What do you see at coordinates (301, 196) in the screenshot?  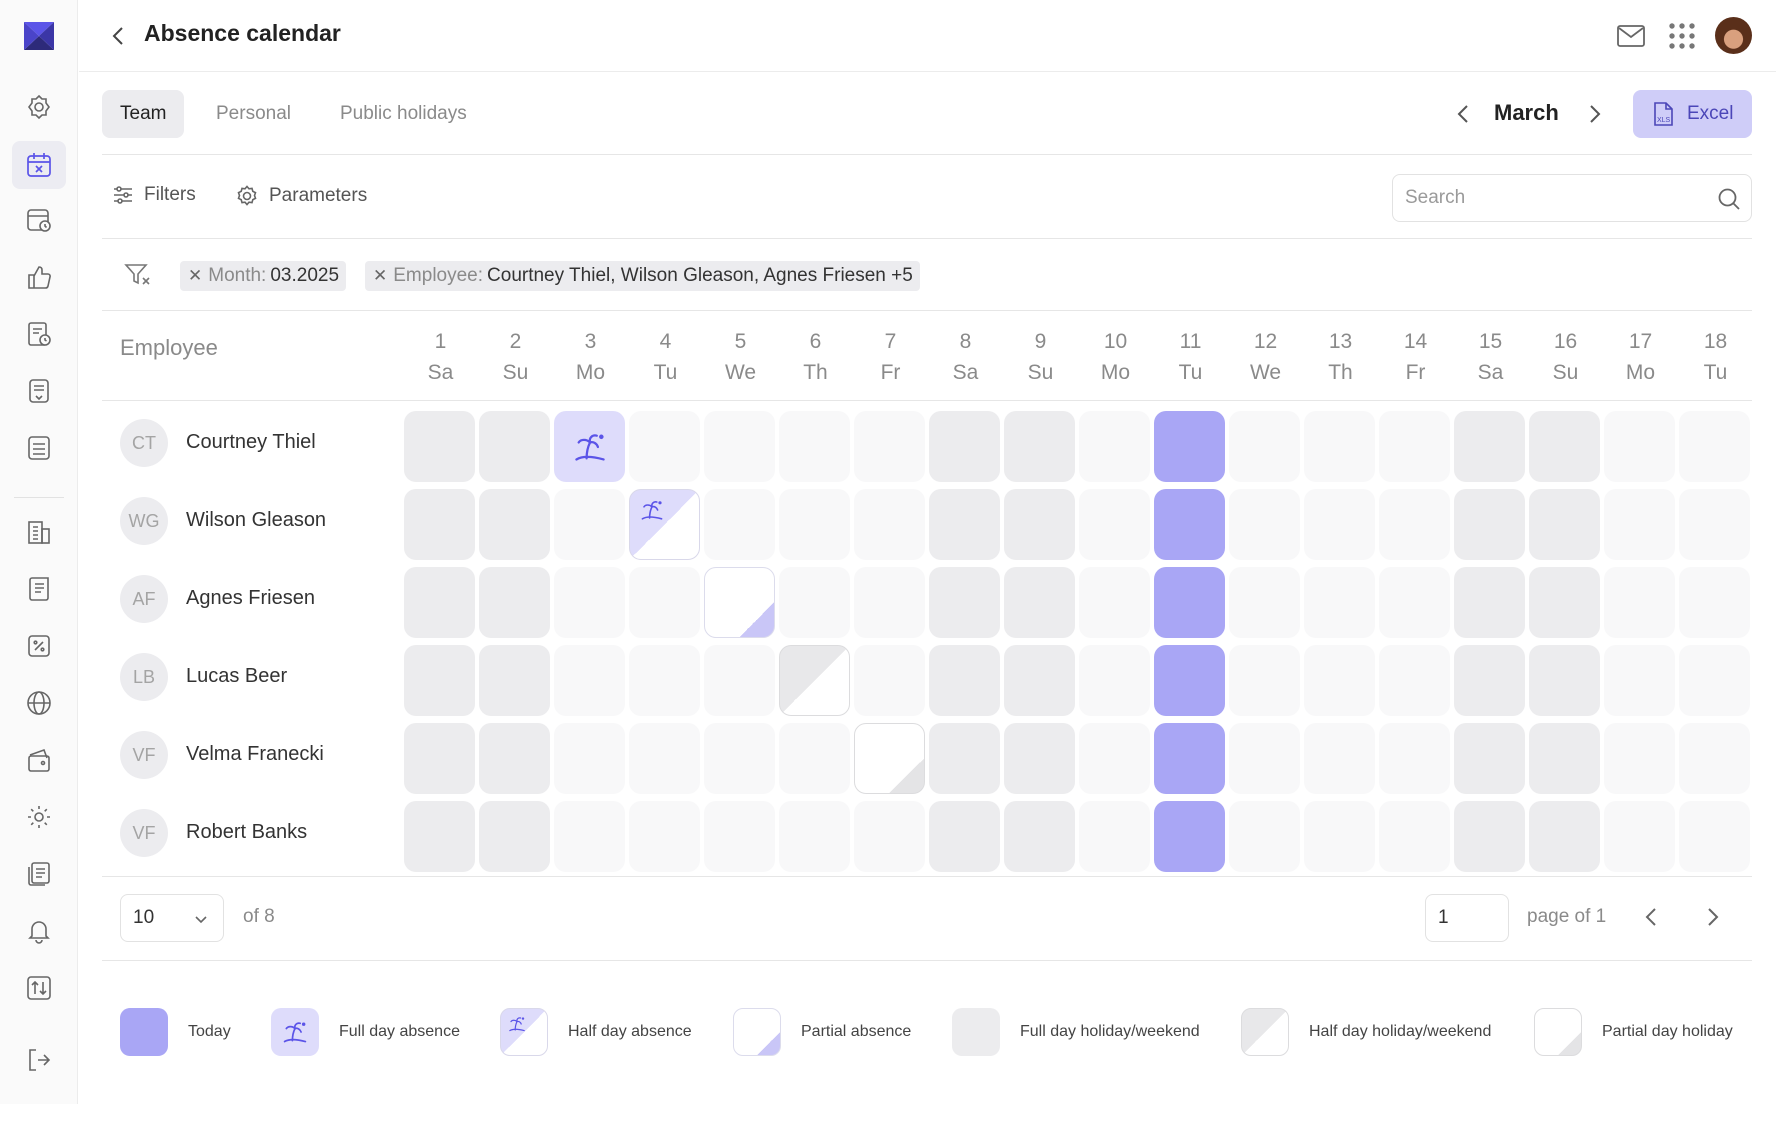 I see `parameters-button: Parameters` at bounding box center [301, 196].